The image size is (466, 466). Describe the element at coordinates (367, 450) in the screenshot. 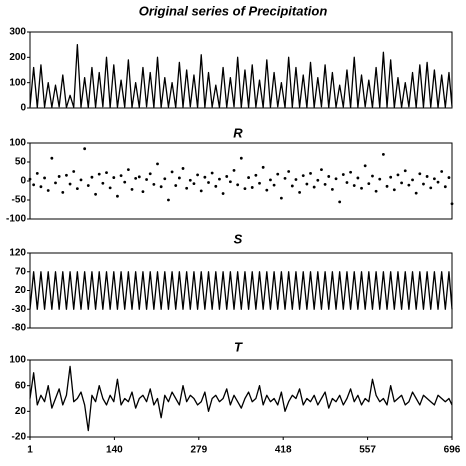

I see `x-tick-label: 557` at that location.